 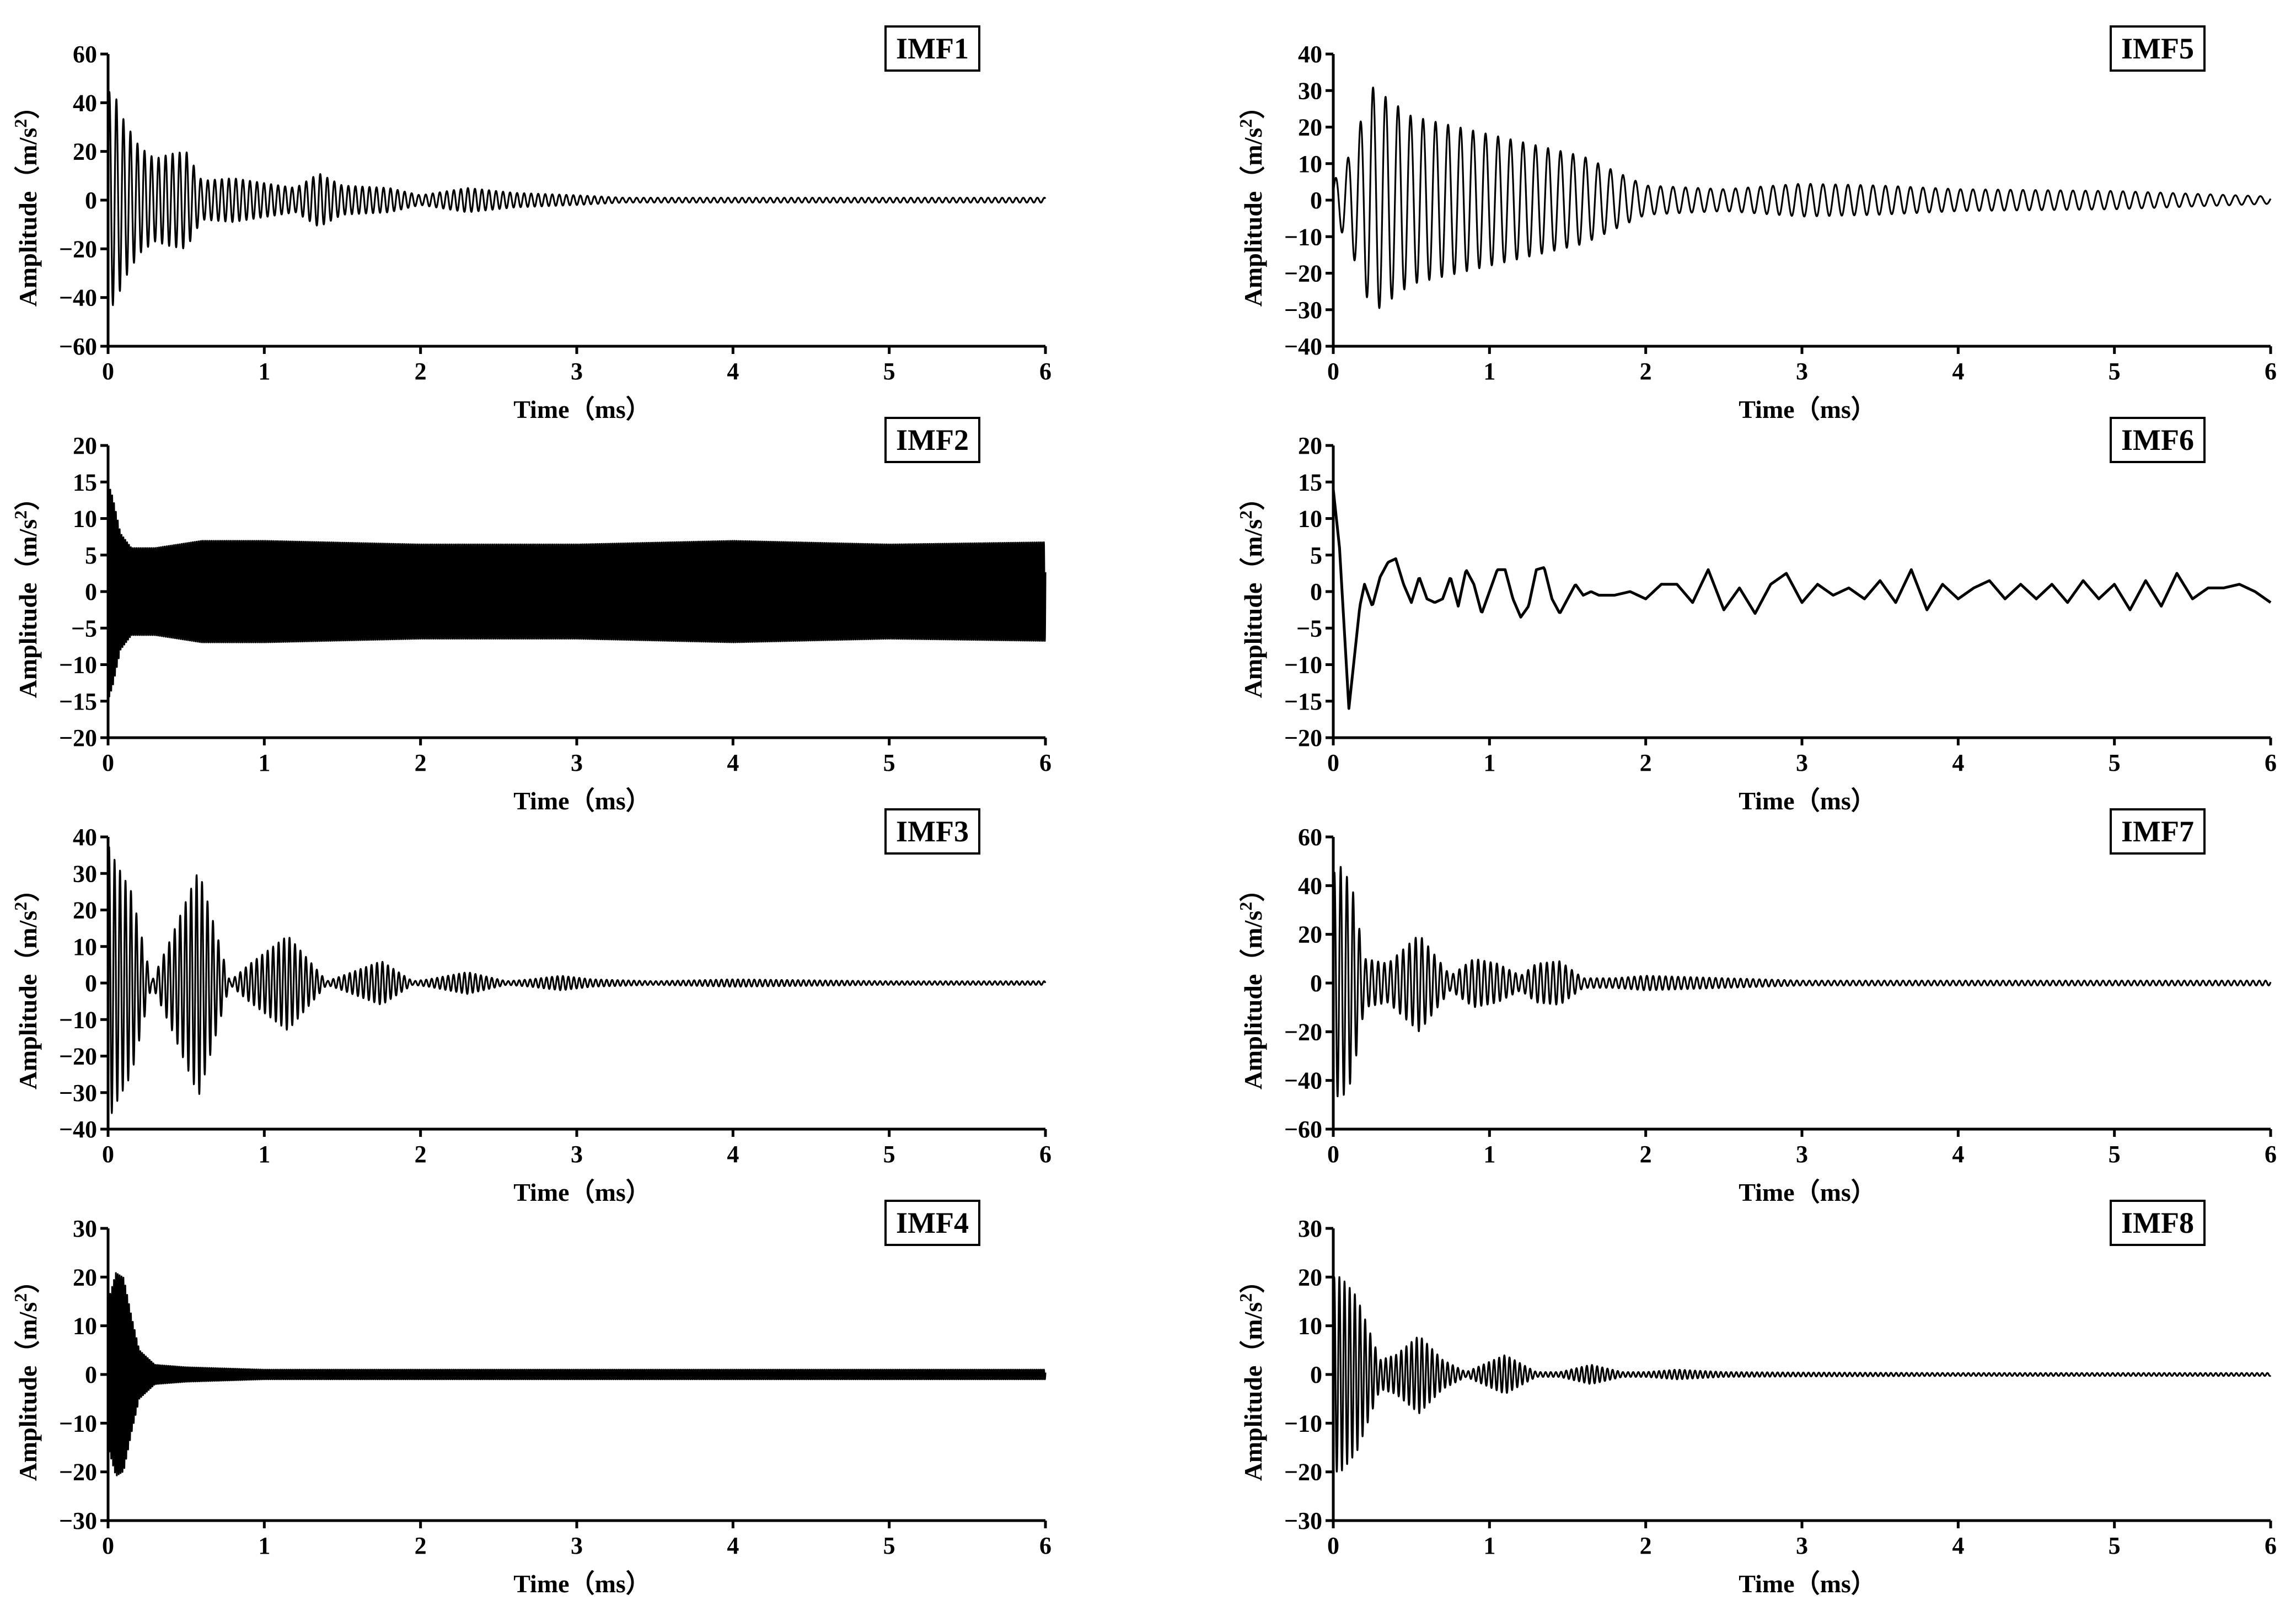 What do you see at coordinates (84, 628) in the screenshot?
I see `y-tick-label: −5` at bounding box center [84, 628].